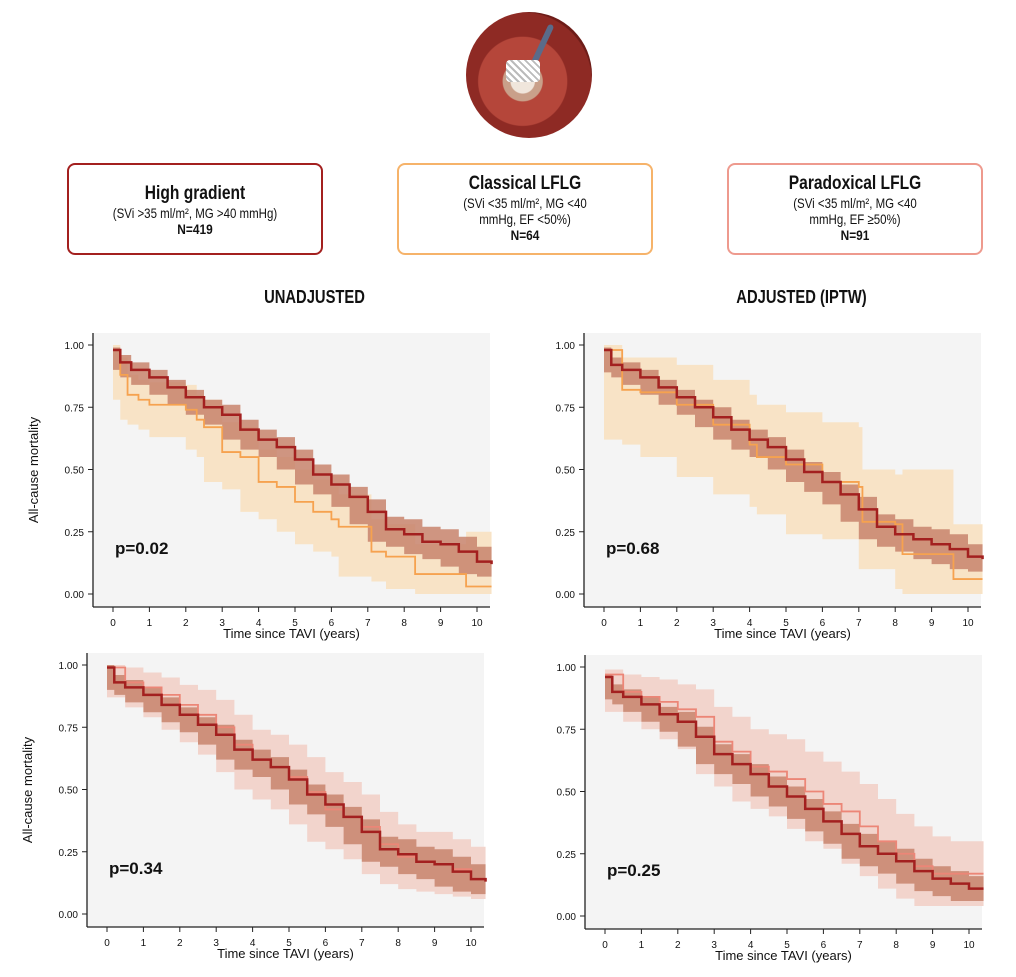 This screenshot has width=1016, height=977. Describe the element at coordinates (632, 548) in the screenshot. I see `p-value-annotation: p=0.68` at that location.